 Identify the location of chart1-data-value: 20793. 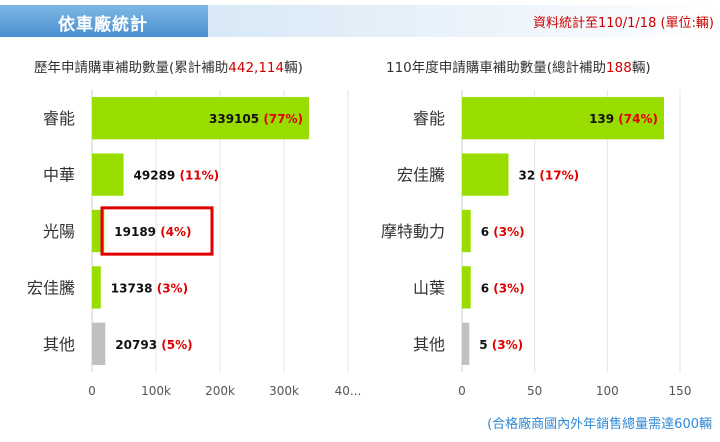
(138, 345).